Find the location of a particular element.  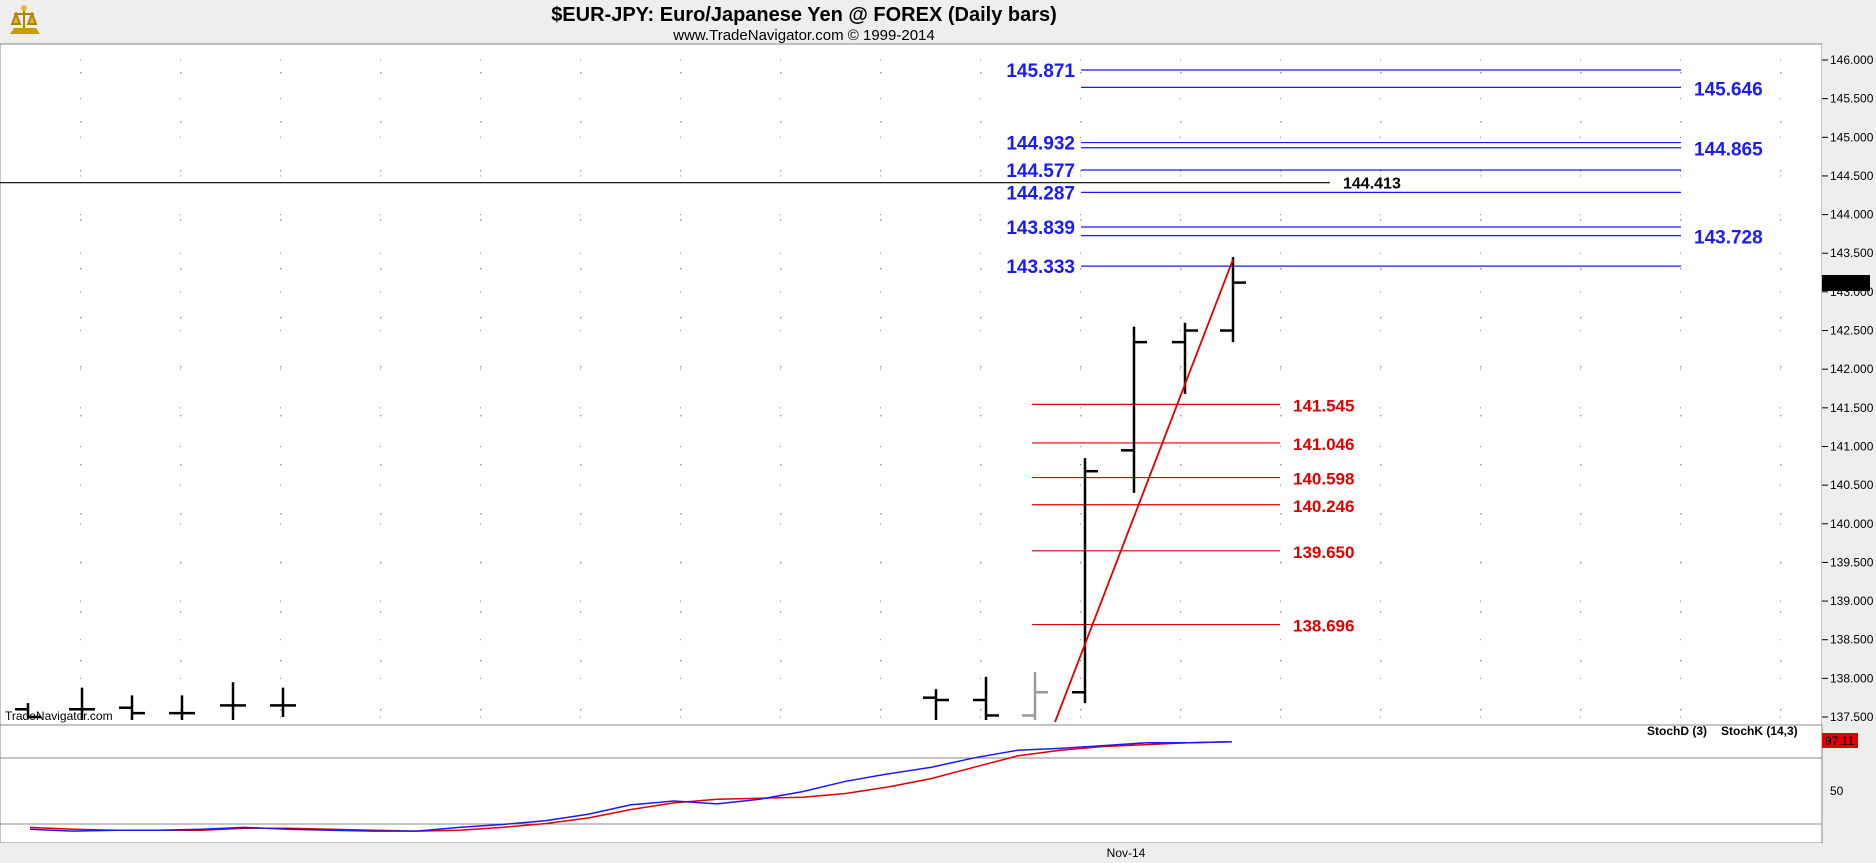

stoch-last-value: 97.11 is located at coordinates (1839, 741).